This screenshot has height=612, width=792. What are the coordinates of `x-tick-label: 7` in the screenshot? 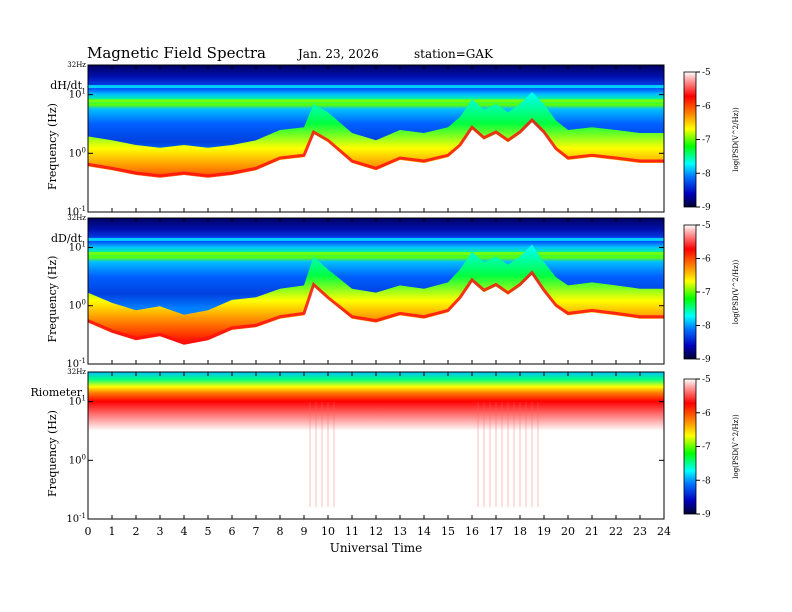 It's located at (256, 531).